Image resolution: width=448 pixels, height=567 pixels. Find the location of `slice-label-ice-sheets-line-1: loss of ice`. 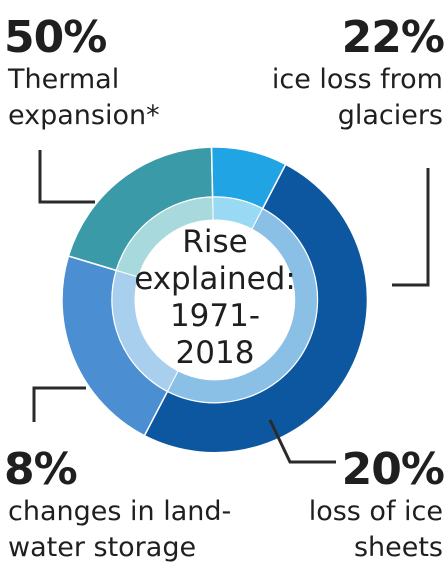

slice-label-ice-sheets-line-1: loss of ice is located at coordinates (376, 511).